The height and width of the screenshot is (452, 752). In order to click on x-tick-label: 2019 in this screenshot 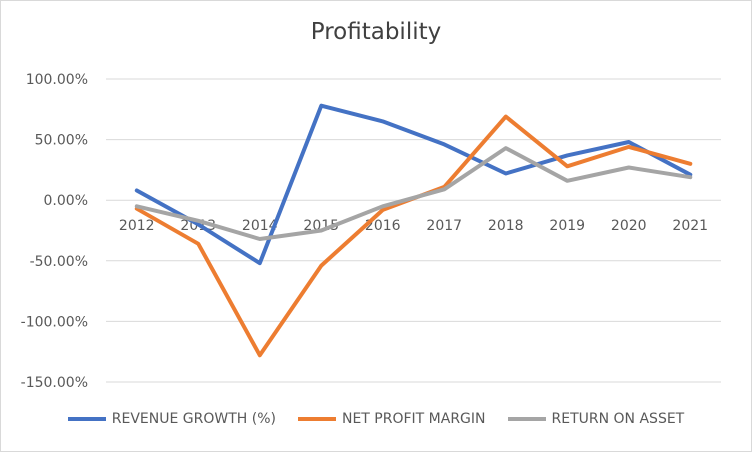, I will do `click(567, 226)`.